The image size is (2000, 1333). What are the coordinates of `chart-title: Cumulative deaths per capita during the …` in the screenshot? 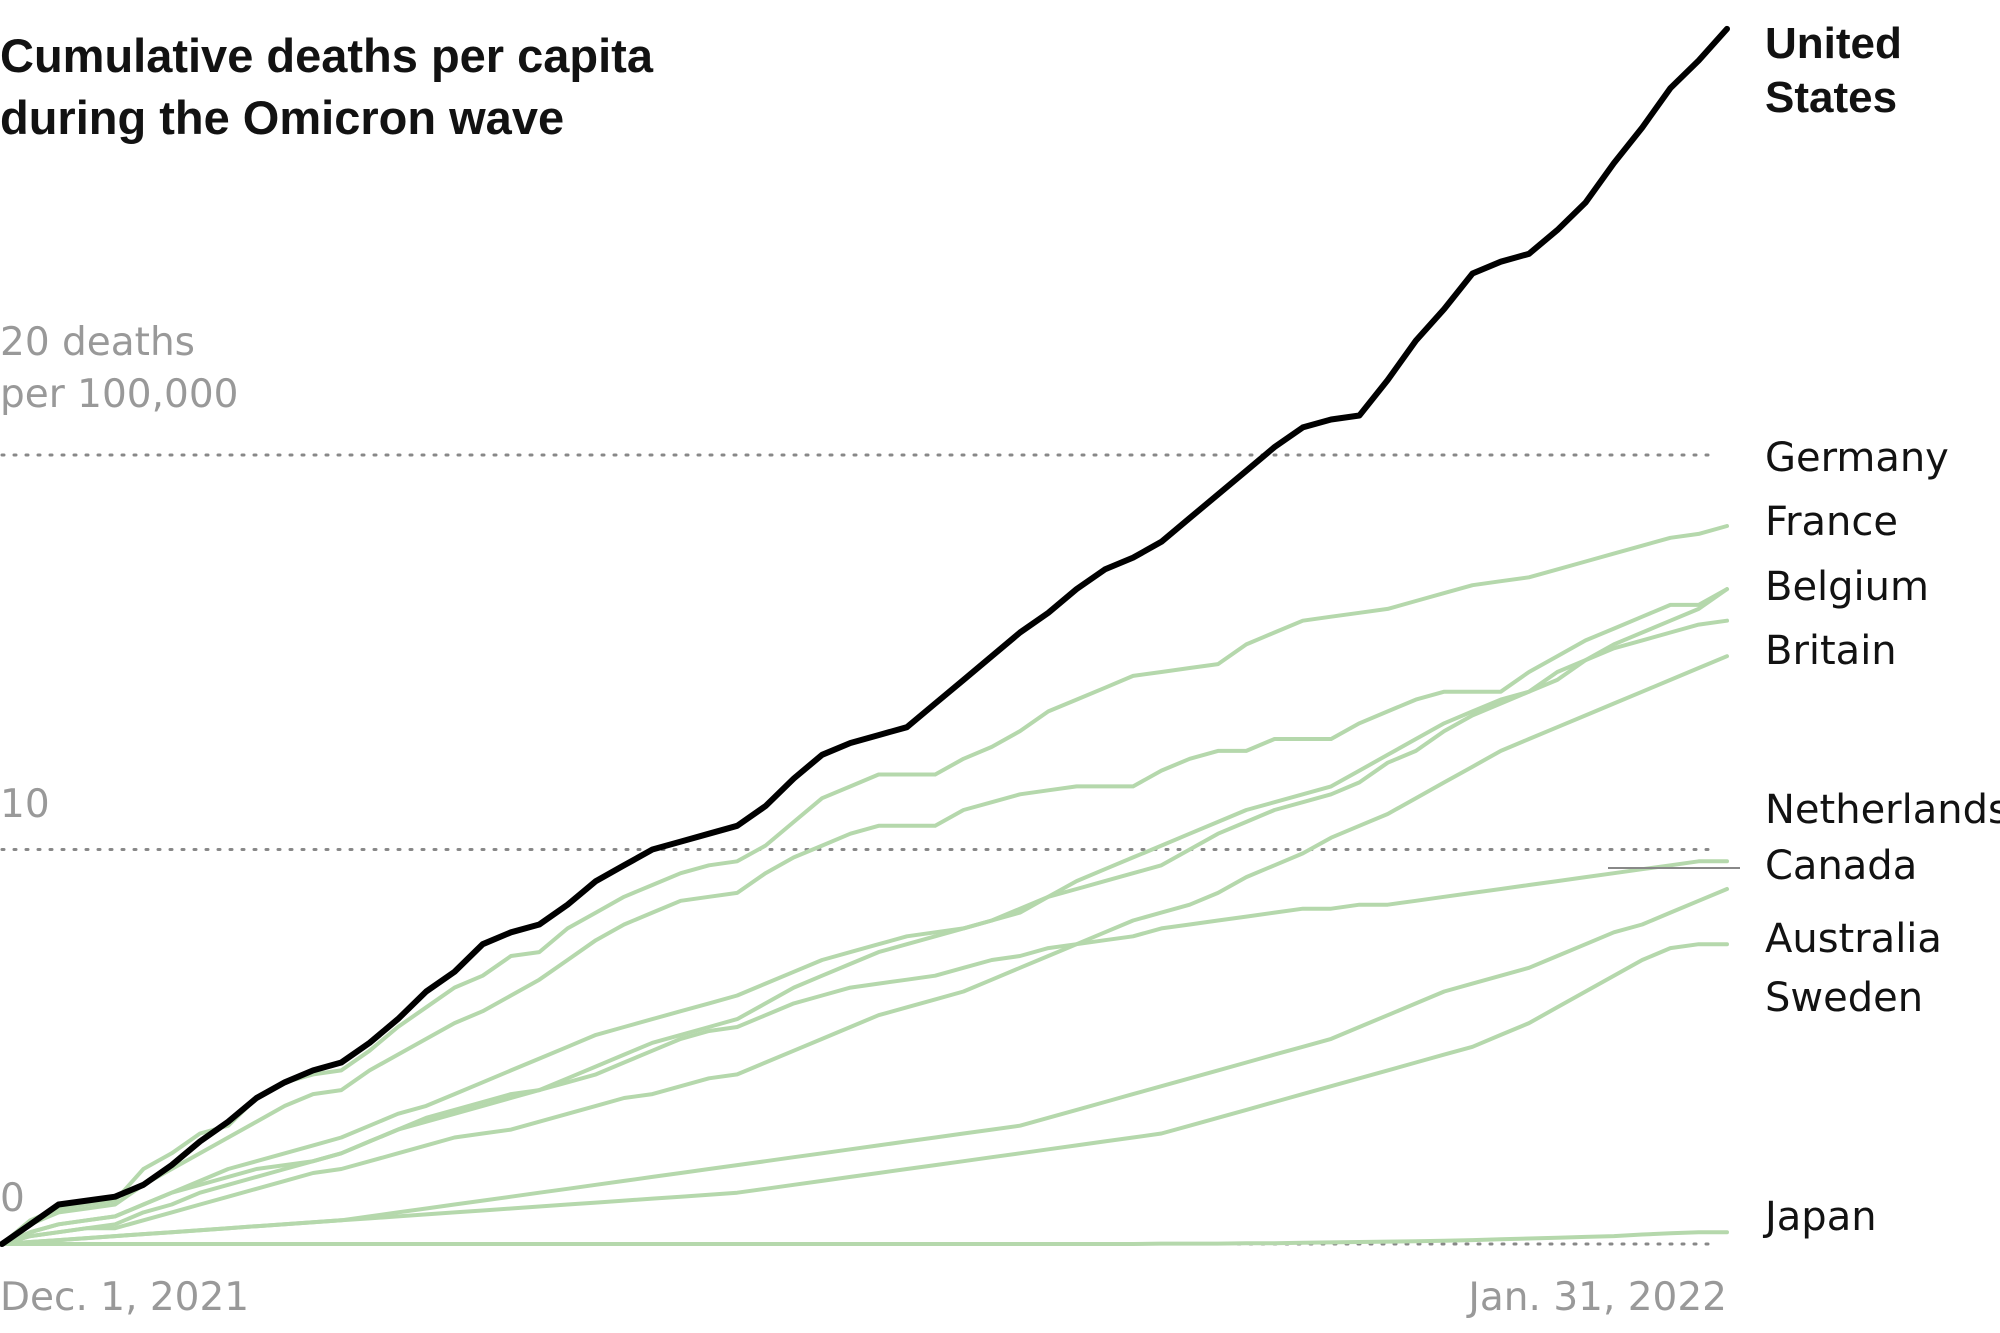 It's located at (327, 86).